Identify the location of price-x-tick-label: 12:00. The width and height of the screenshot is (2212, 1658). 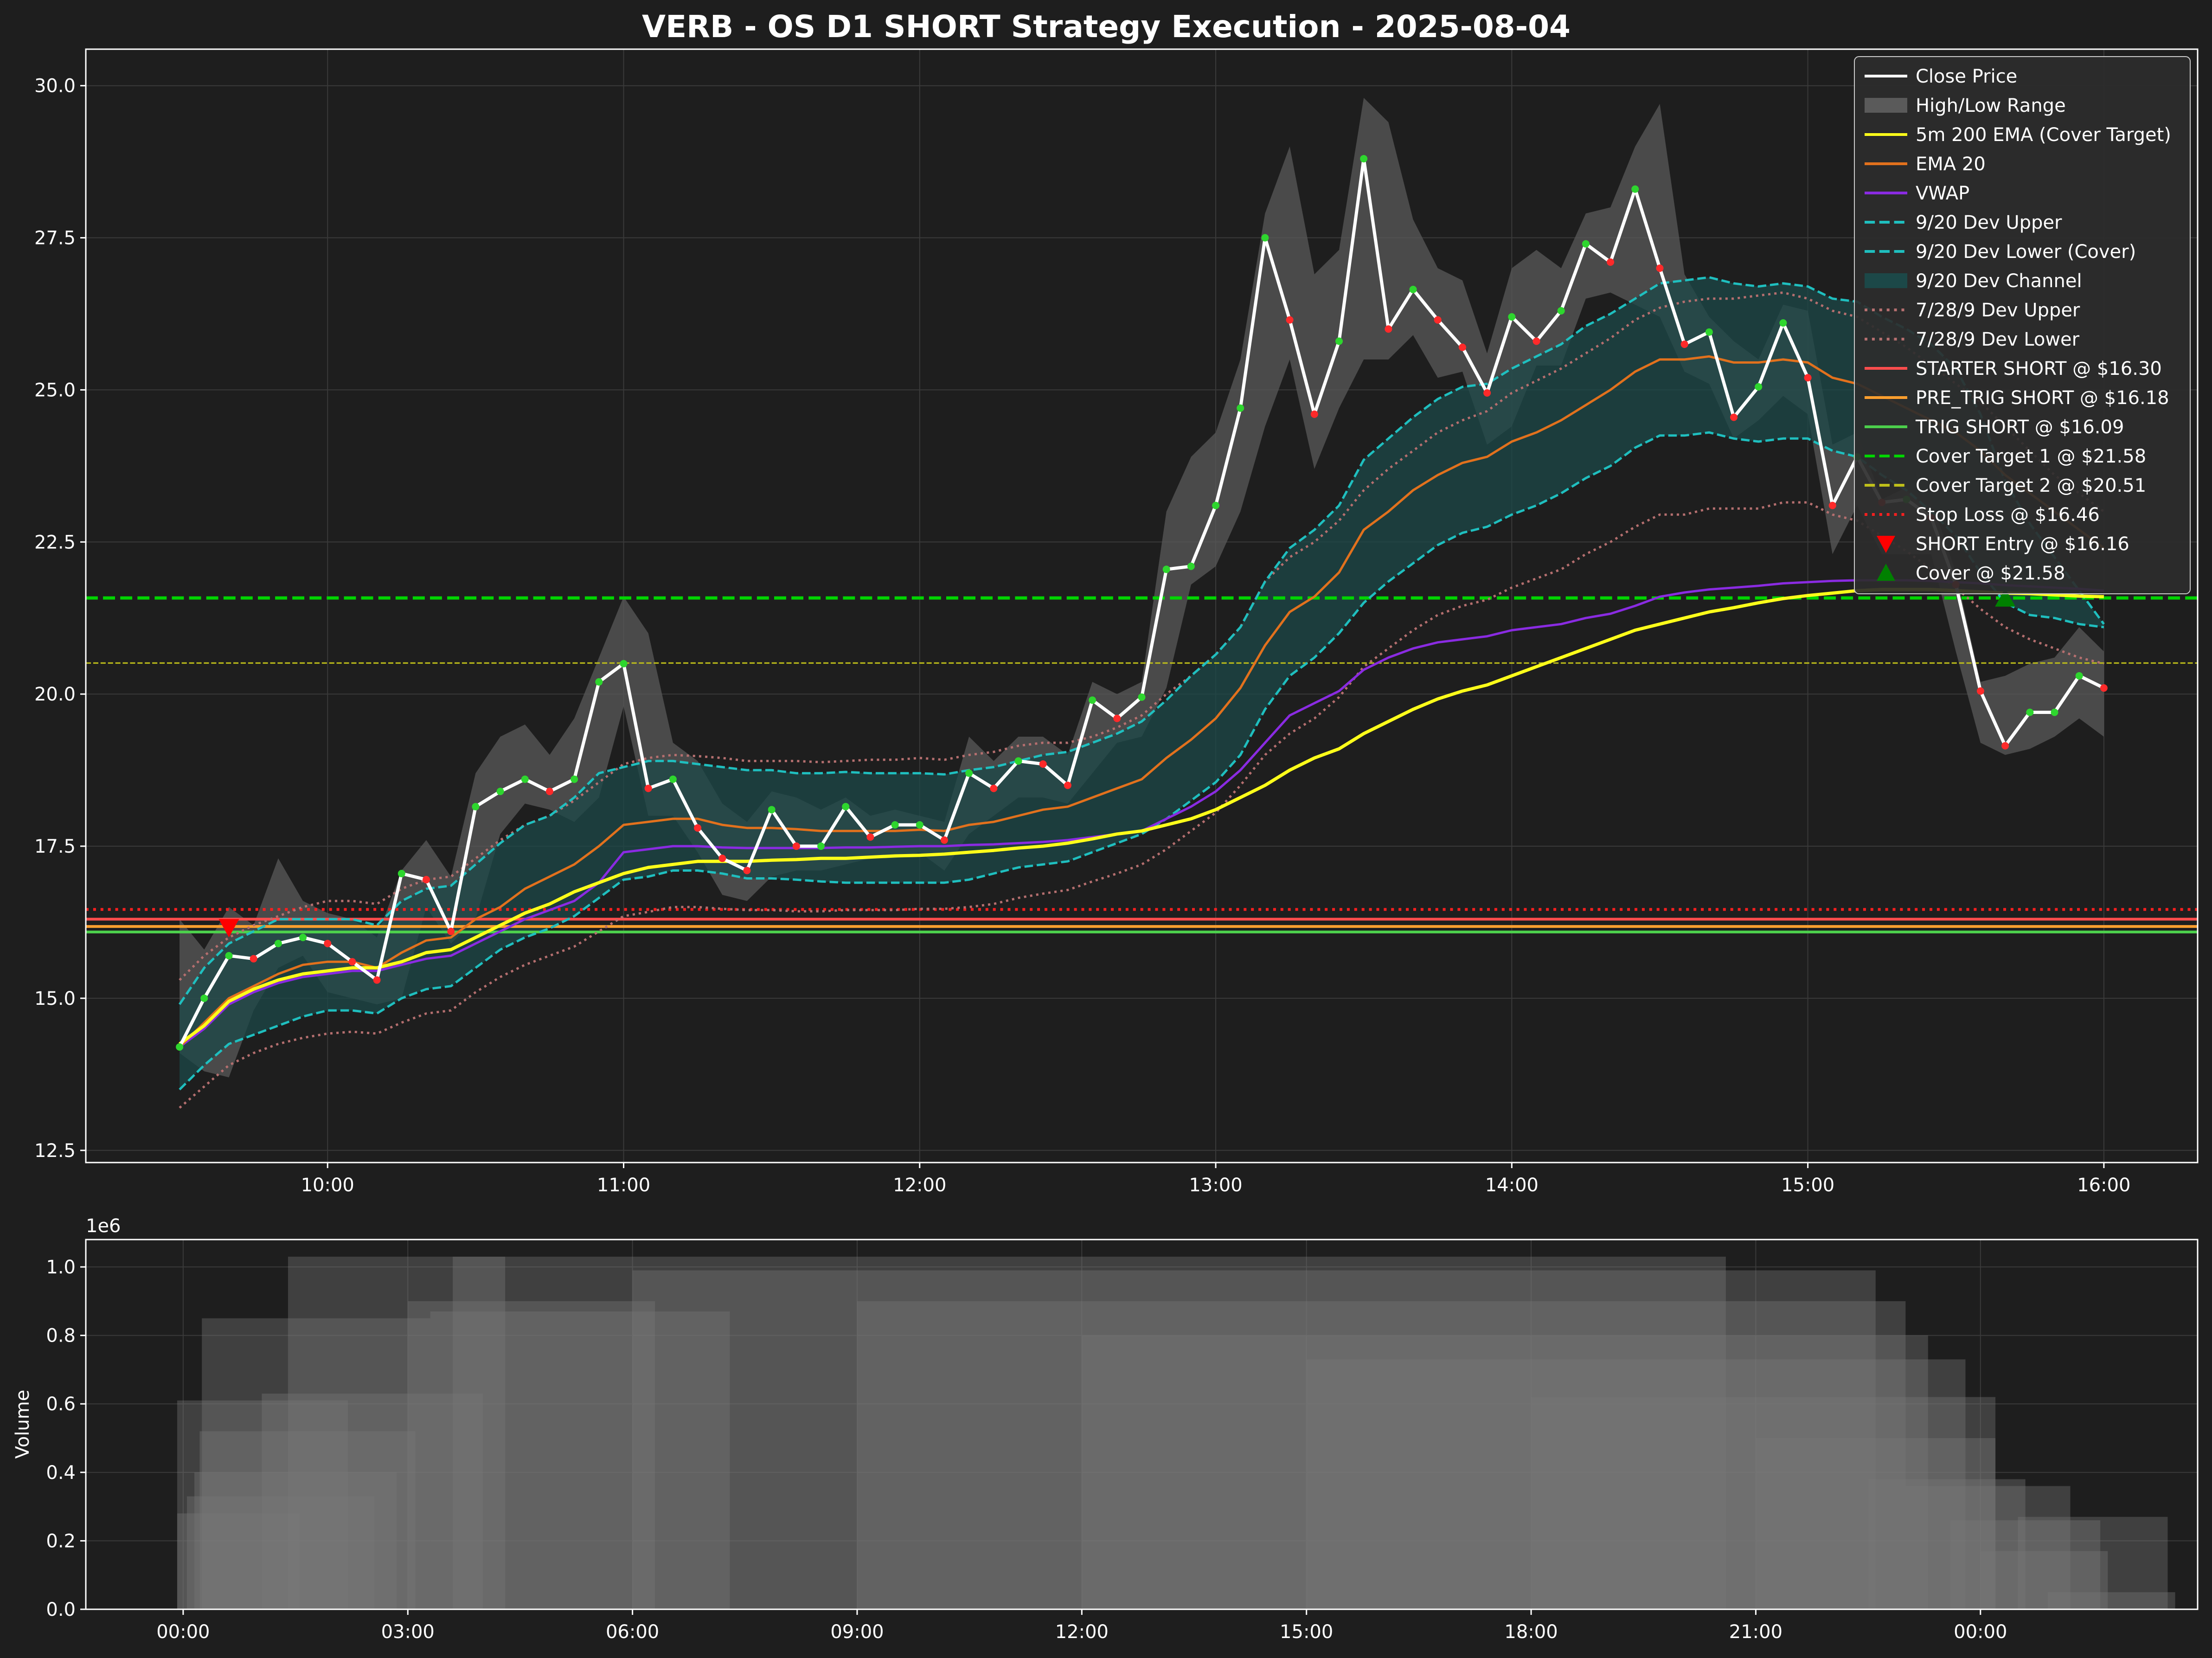
(920, 1185).